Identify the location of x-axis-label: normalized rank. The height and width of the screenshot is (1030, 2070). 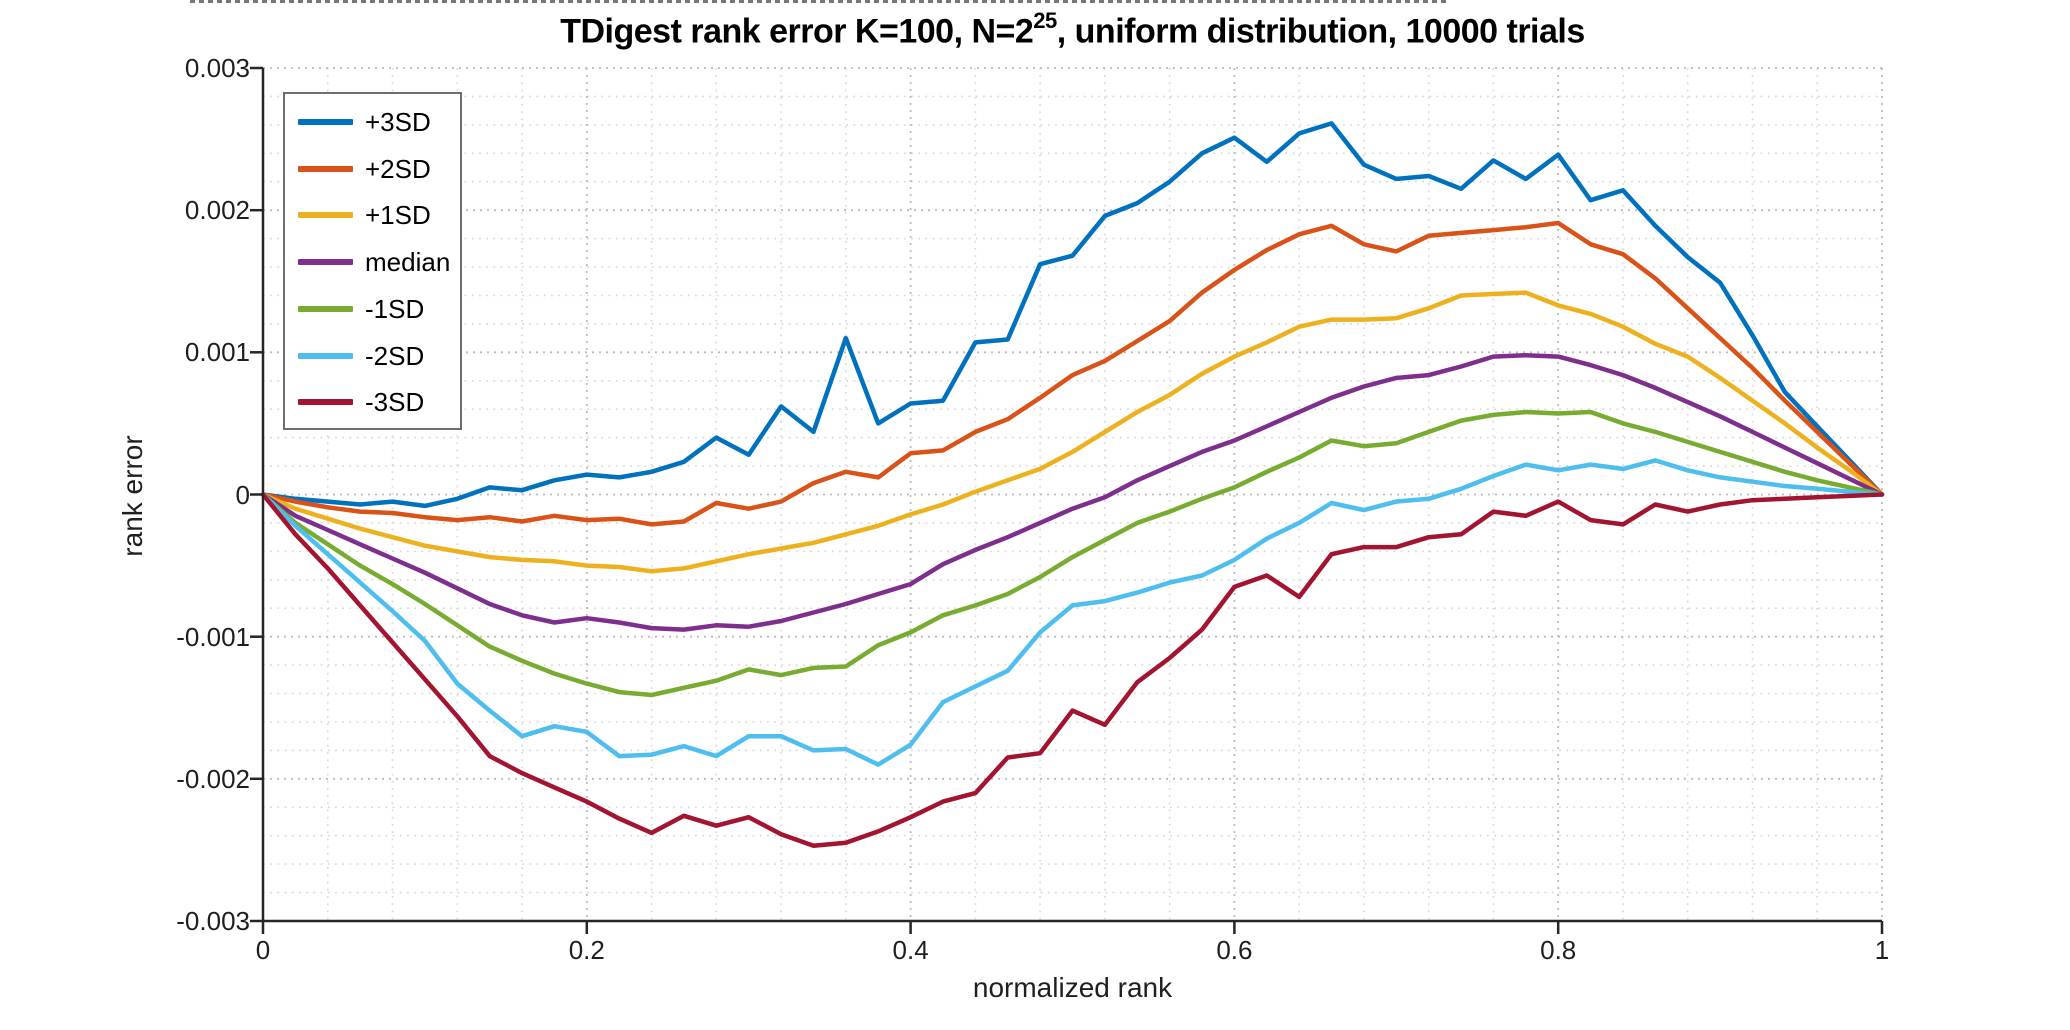
(1072, 987).